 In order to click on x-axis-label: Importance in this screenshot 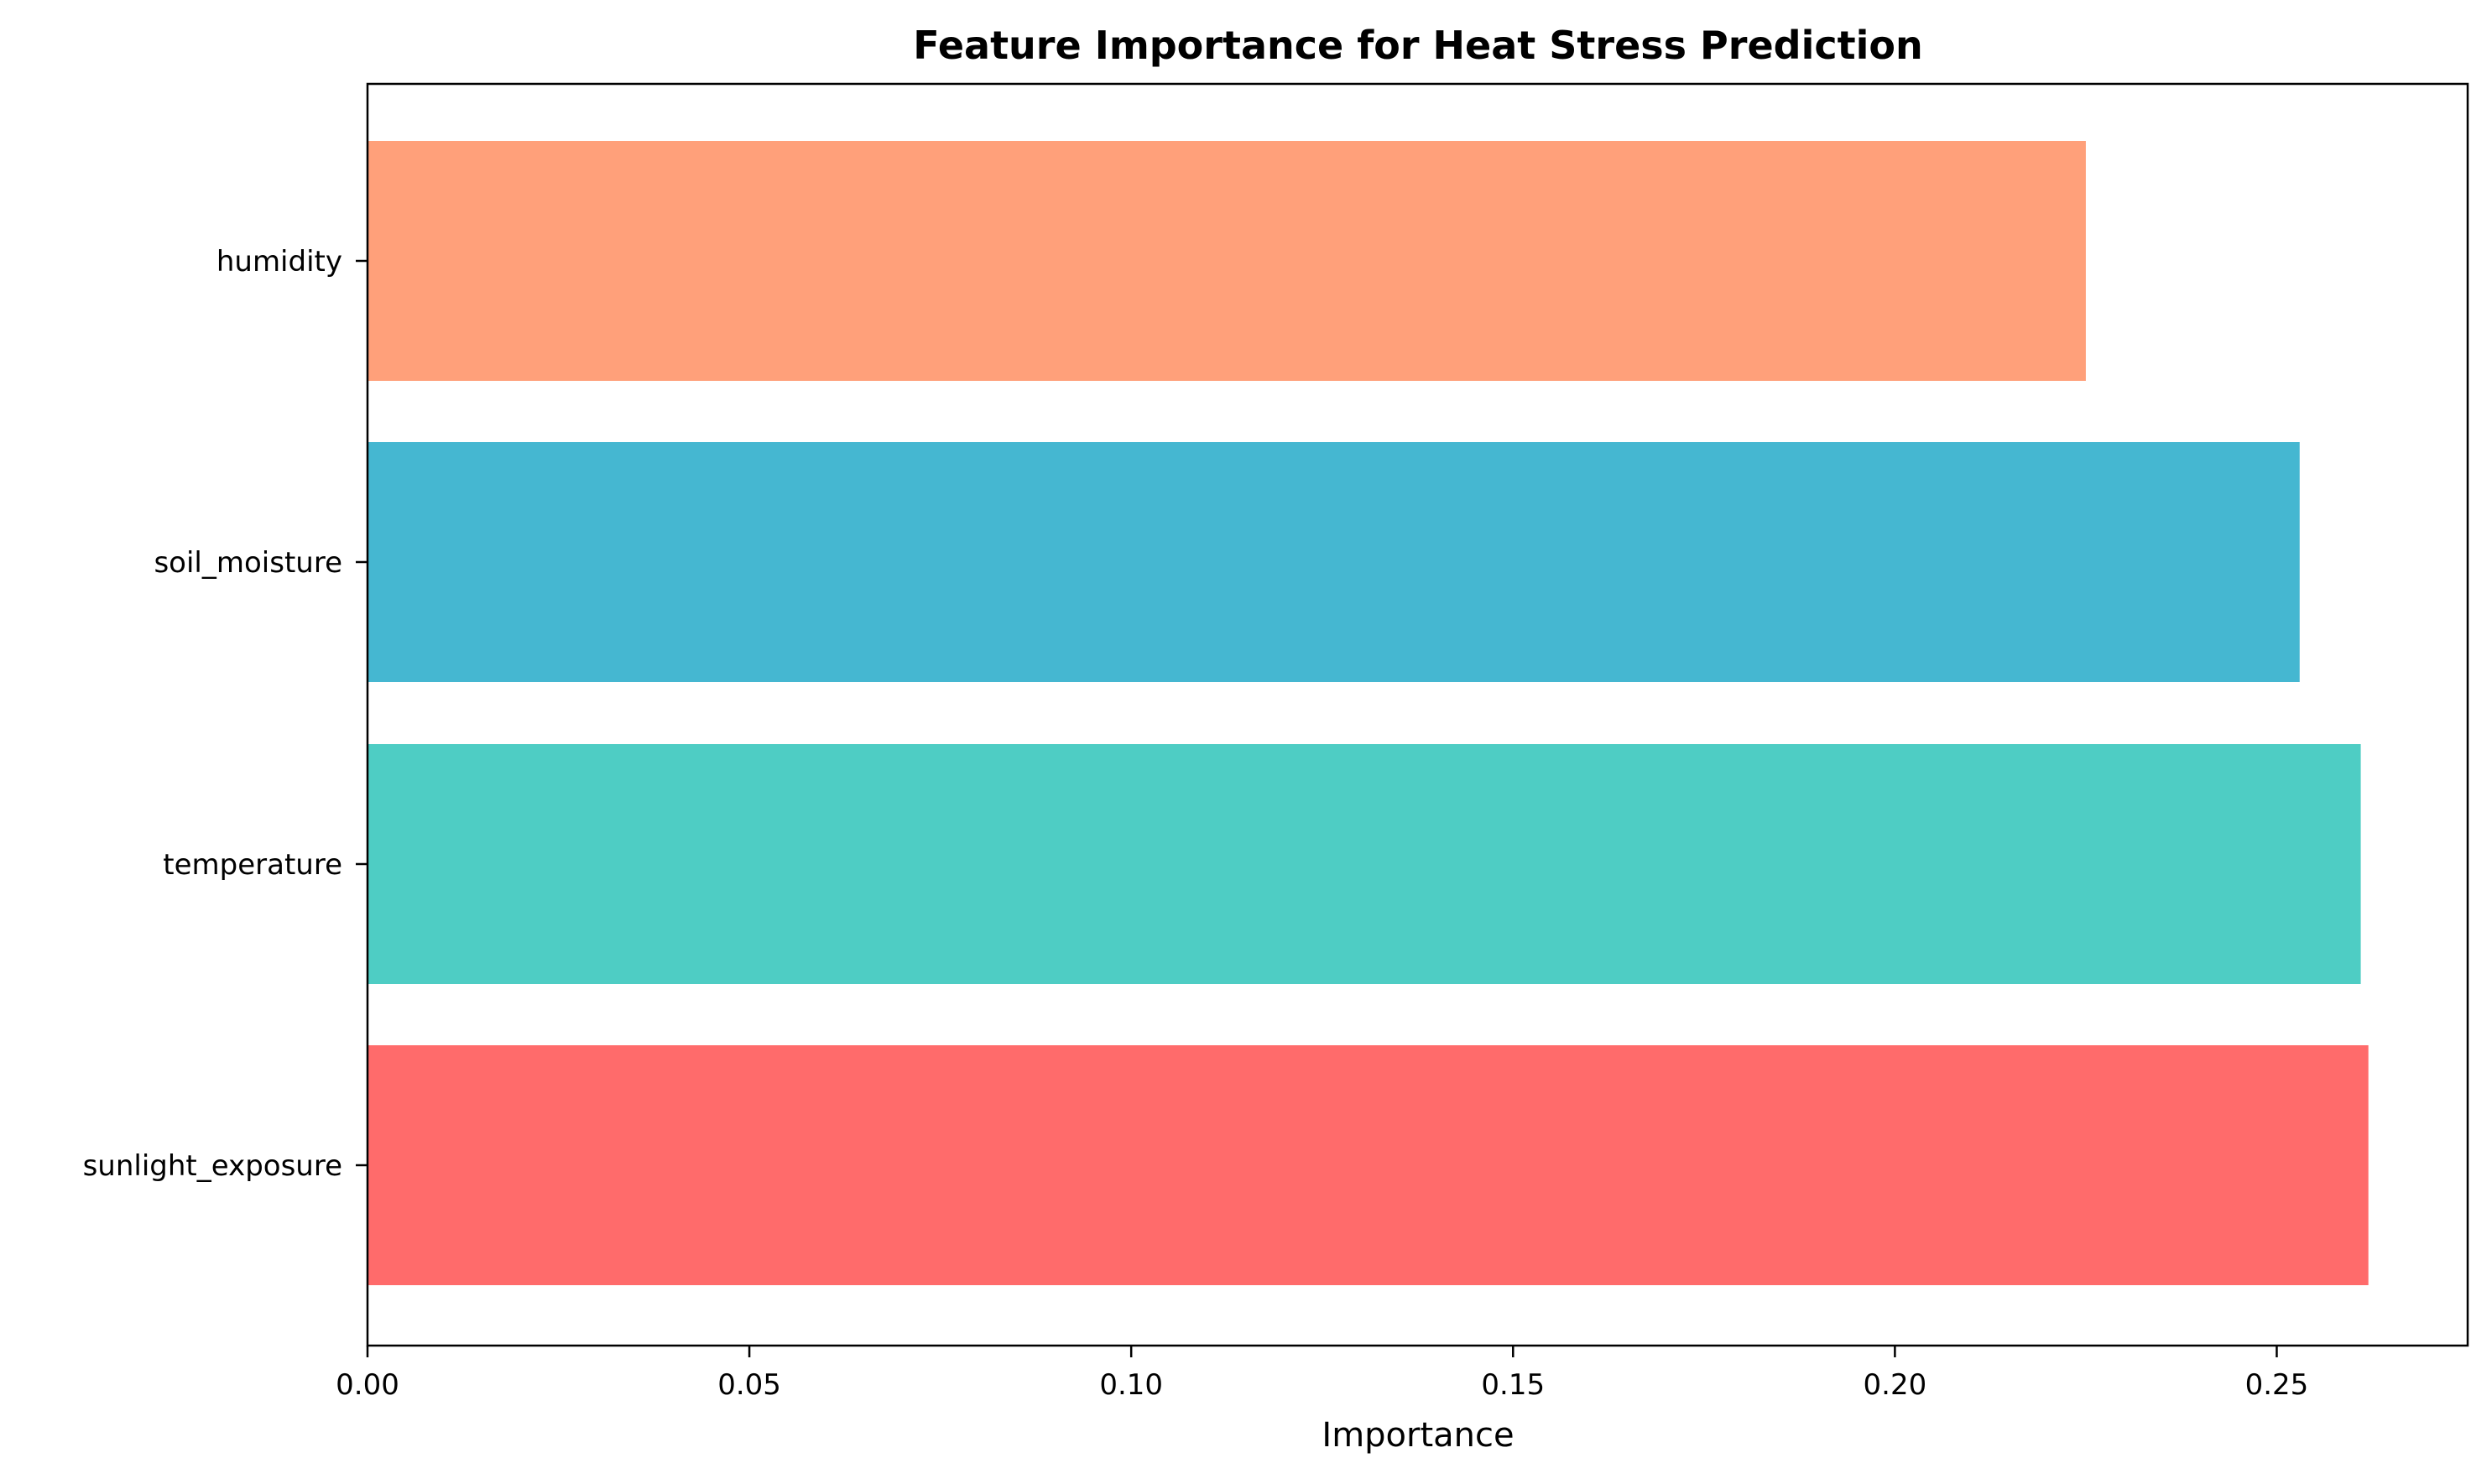, I will do `click(1418, 1435)`.